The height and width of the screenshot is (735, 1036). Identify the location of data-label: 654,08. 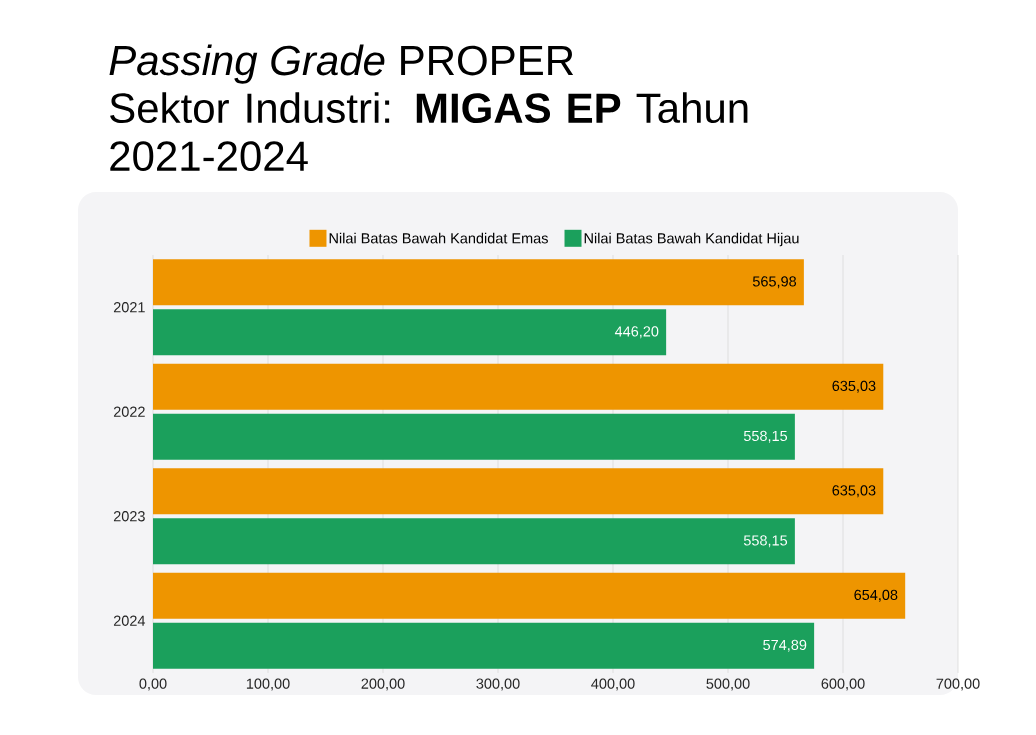
(876, 595).